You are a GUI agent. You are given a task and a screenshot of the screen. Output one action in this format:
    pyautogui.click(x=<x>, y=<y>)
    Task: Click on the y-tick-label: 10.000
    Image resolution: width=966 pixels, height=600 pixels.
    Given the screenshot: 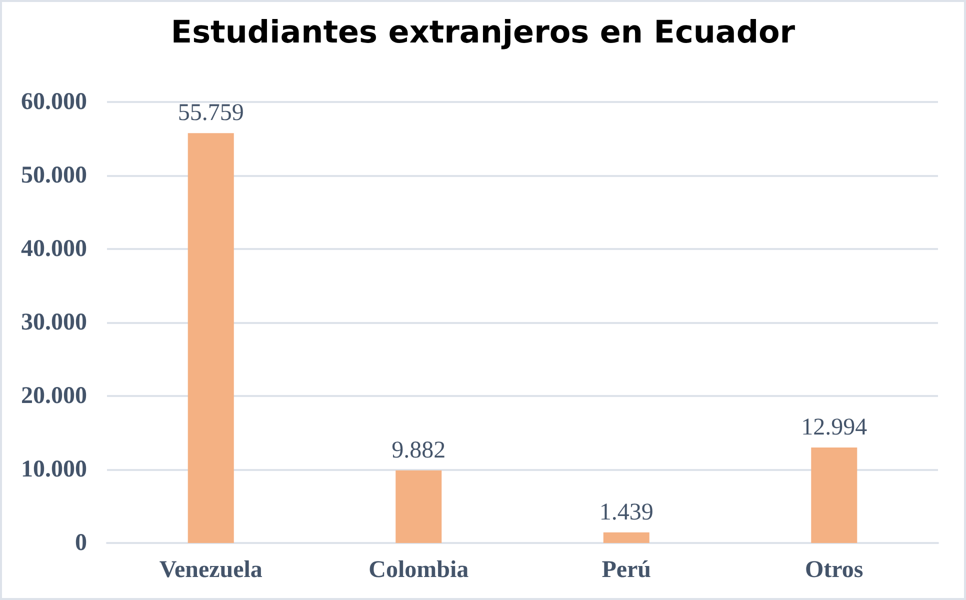 What is the action you would take?
    pyautogui.click(x=54, y=469)
    